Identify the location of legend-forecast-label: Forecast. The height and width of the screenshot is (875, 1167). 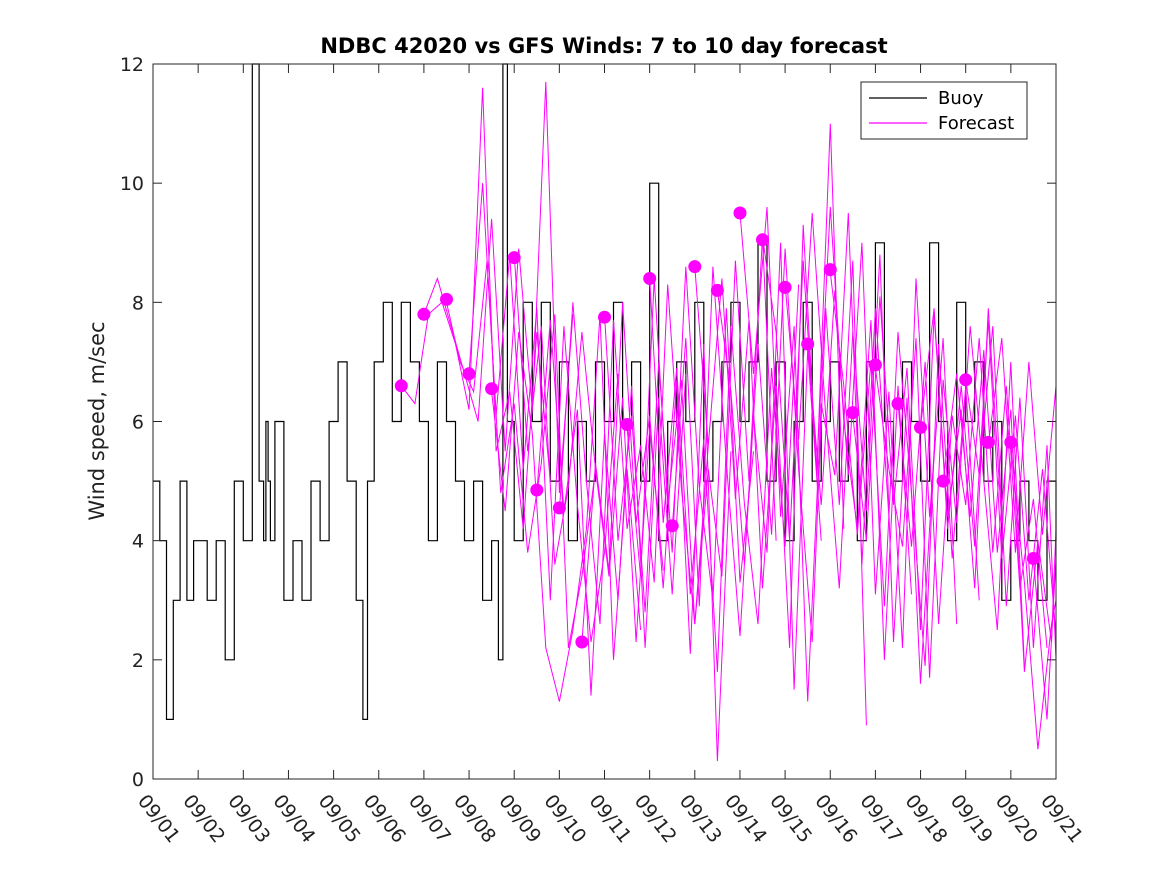
(976, 123).